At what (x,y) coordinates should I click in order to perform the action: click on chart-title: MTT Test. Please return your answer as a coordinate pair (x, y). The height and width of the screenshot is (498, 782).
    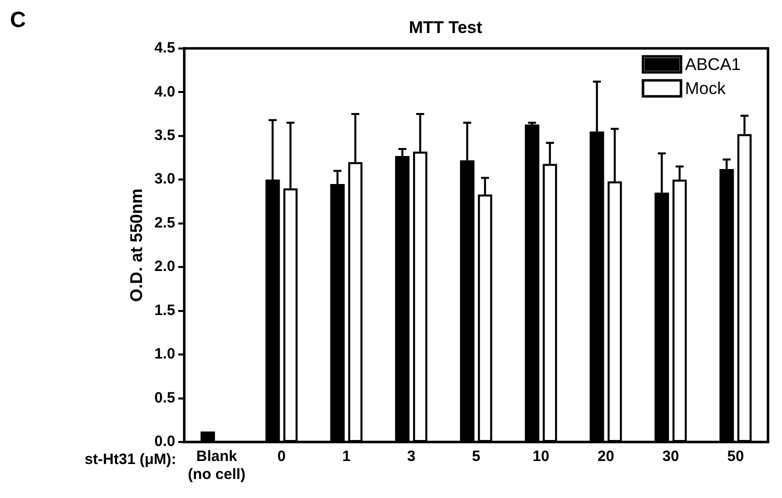
    Looking at the image, I should click on (445, 27).